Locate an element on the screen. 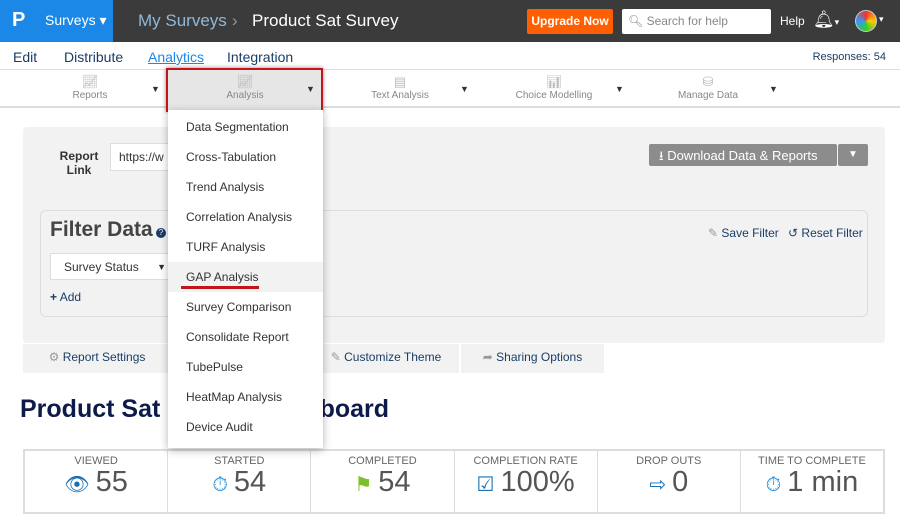 The height and width of the screenshot is (514, 900). menu-item-correlation-analysis: Correlation Analysis is located at coordinates (239, 217).